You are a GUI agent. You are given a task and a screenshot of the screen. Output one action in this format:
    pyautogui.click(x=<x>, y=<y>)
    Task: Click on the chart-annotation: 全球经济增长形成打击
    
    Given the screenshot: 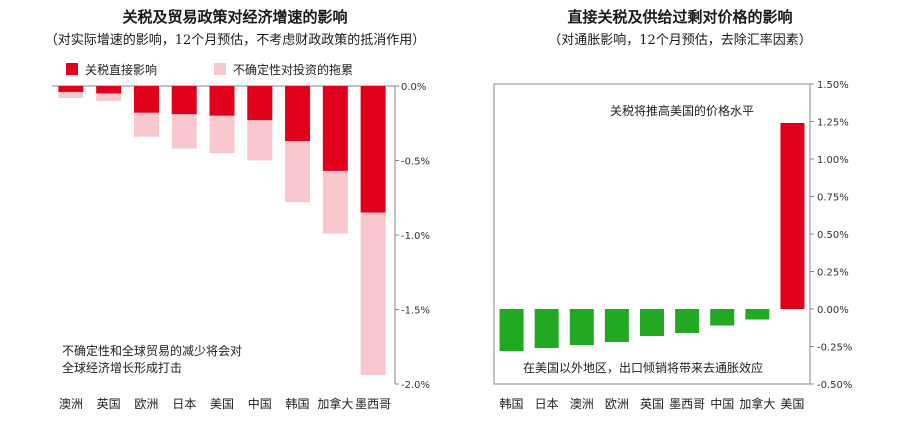 What is the action you would take?
    pyautogui.click(x=122, y=367)
    